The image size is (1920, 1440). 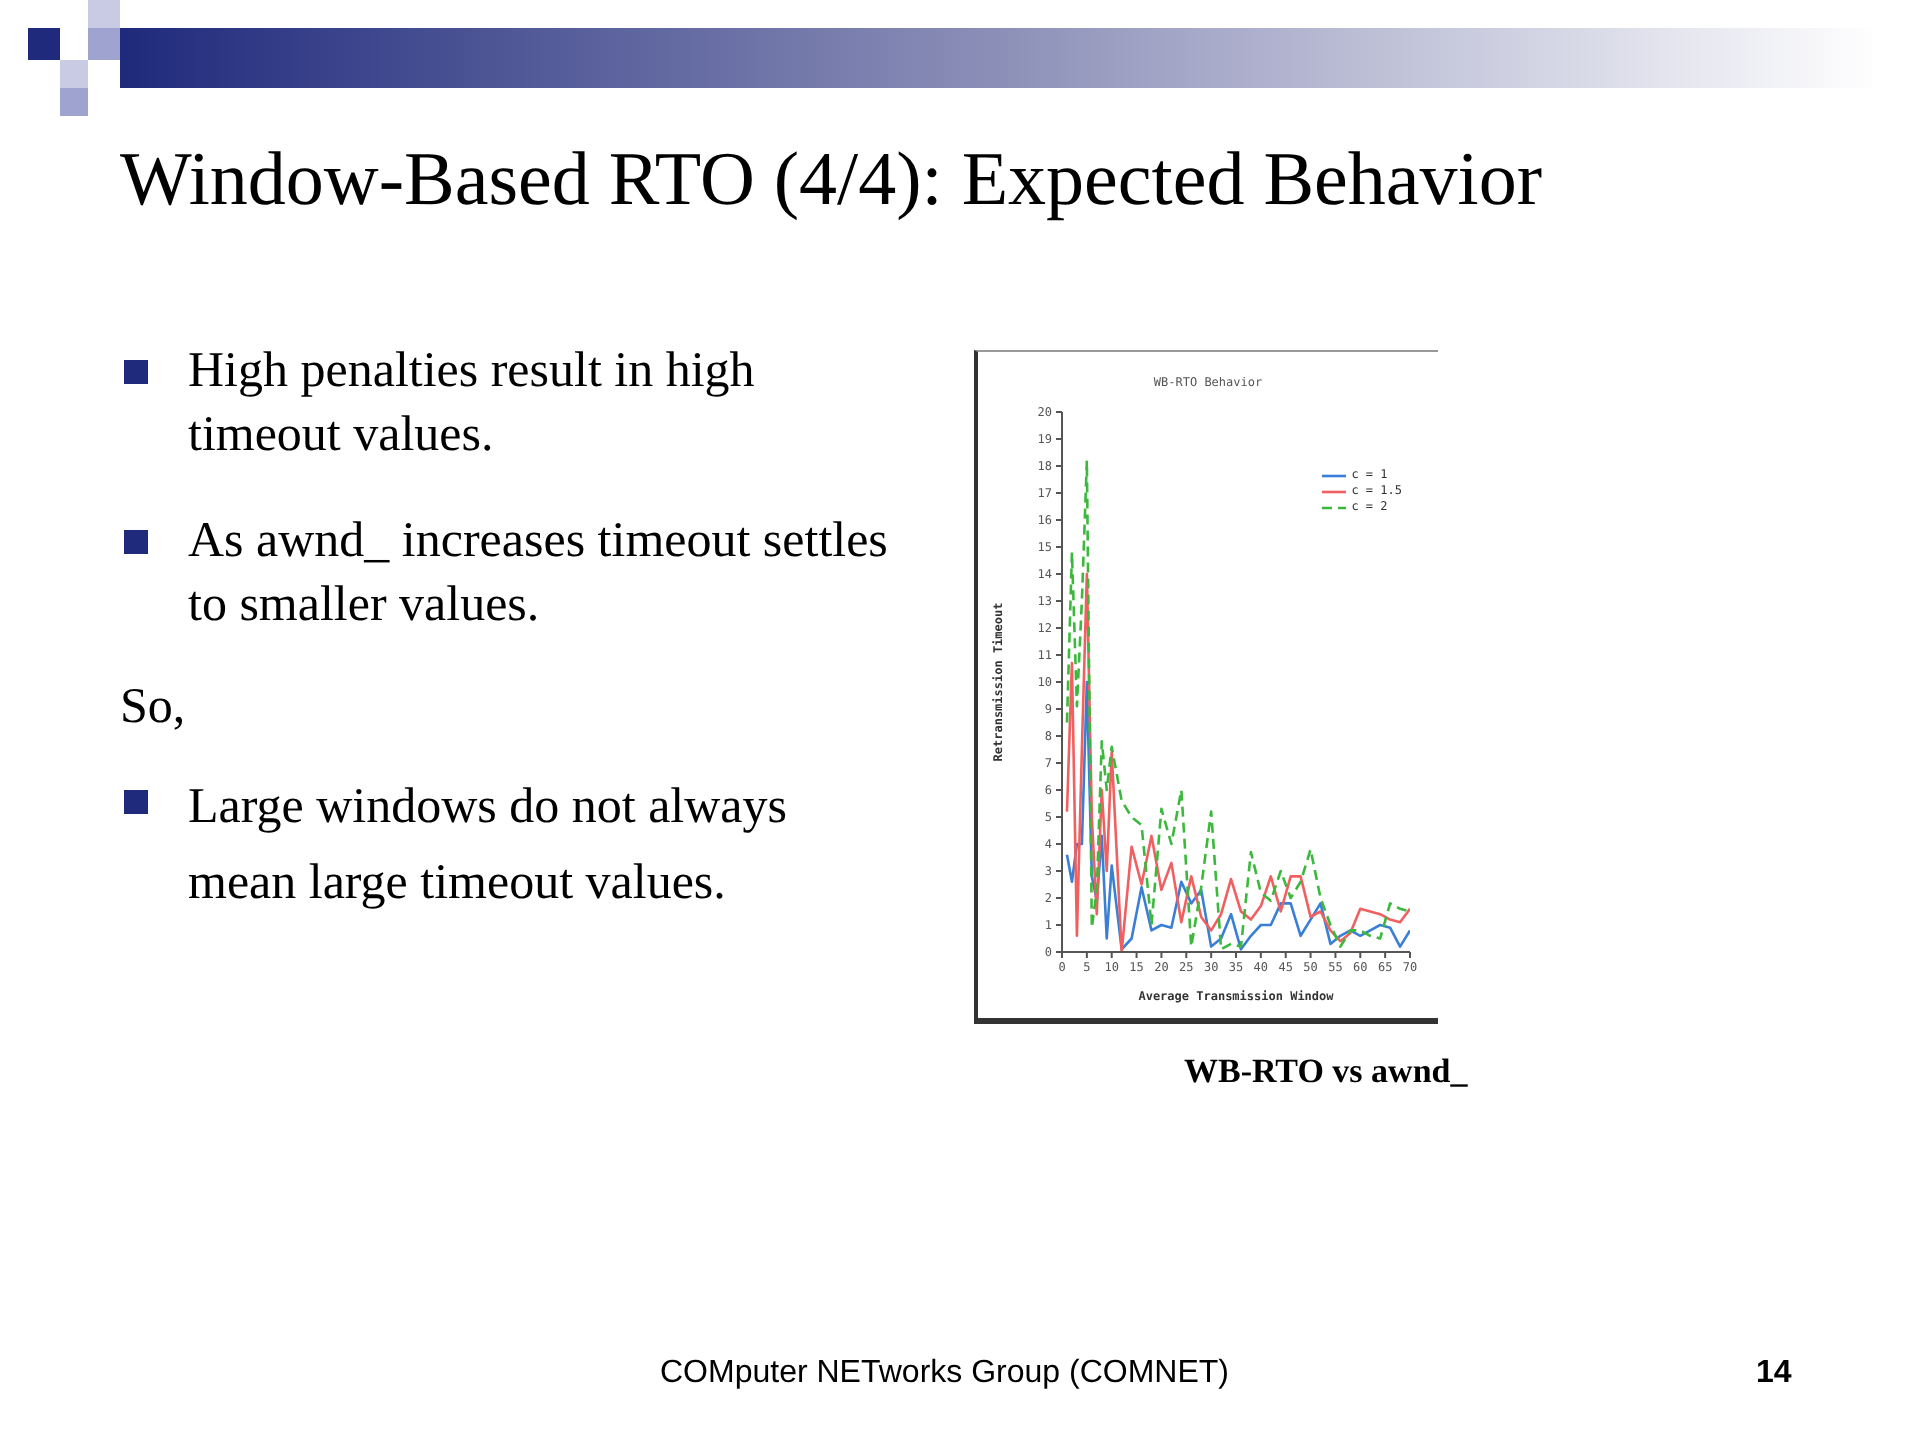 What do you see at coordinates (154, 708) in the screenshot?
I see `text: So,` at bounding box center [154, 708].